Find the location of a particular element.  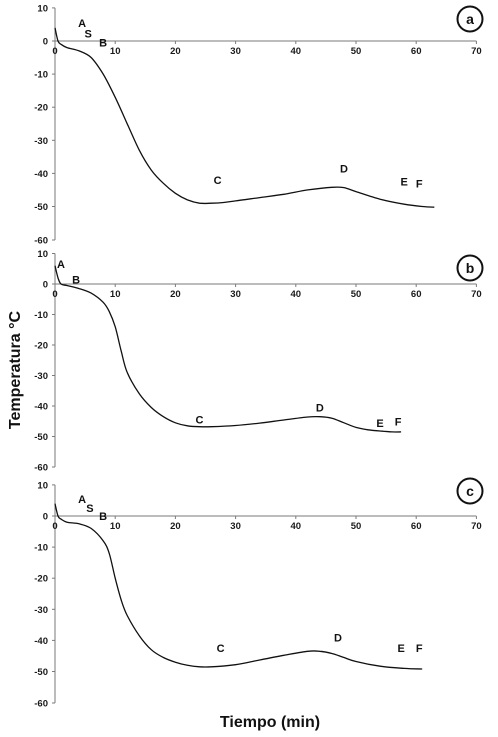

y-axis-title: Temperatura °C is located at coordinates (15, 369).